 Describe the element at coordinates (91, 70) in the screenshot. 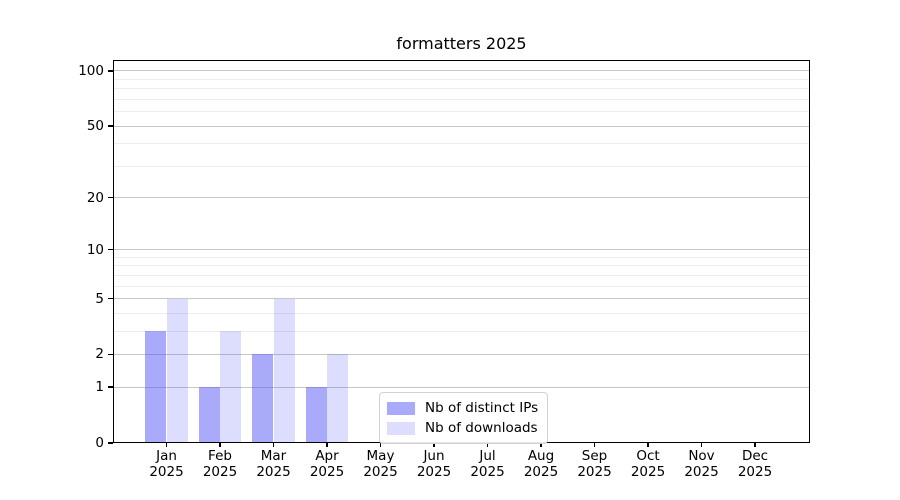

I see `y-tick-label: 100` at that location.